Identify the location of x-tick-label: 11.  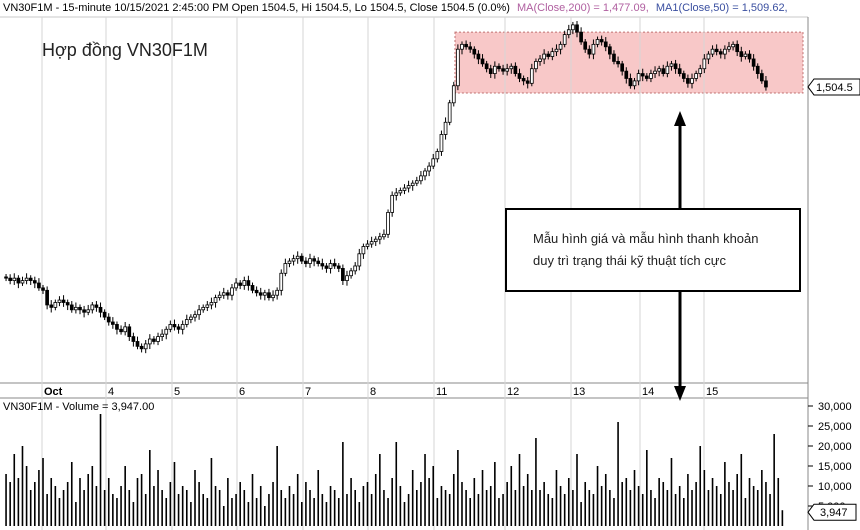
(441, 392).